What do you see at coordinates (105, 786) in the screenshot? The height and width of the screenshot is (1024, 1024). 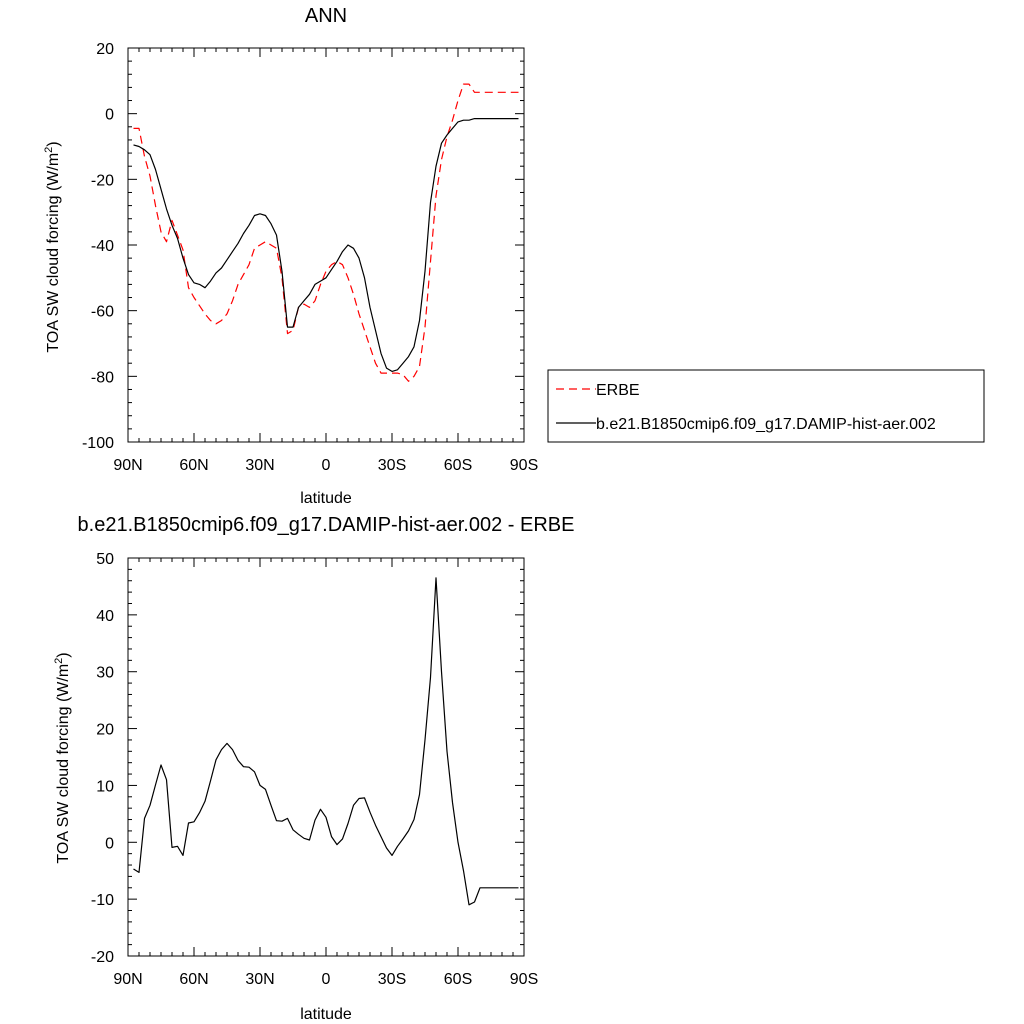 I see `y-tick-label: 10` at bounding box center [105, 786].